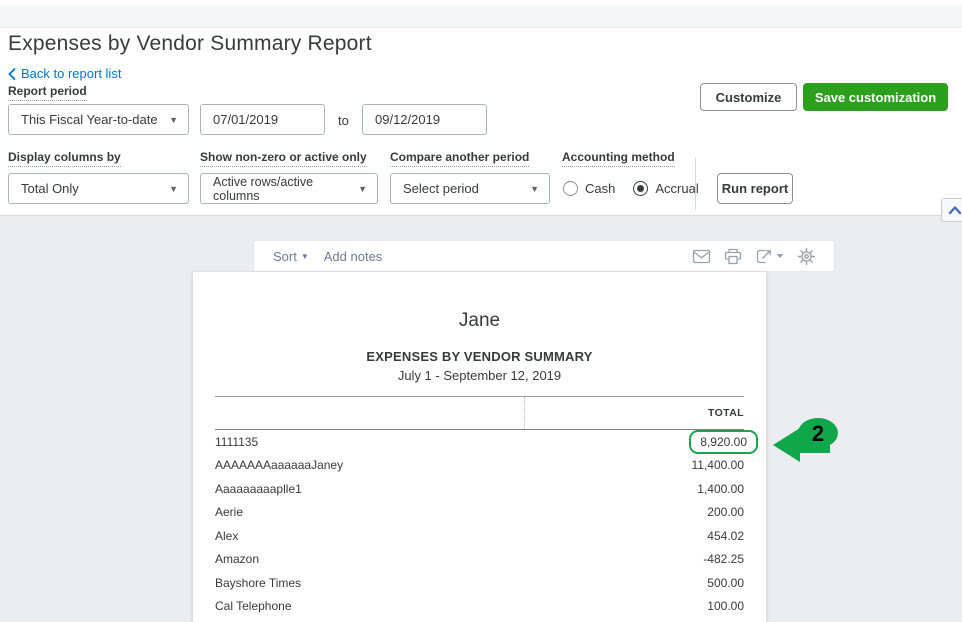  What do you see at coordinates (479, 489) in the screenshot?
I see `table-row: Aaaaaaaaaplle1 1,400.00` at bounding box center [479, 489].